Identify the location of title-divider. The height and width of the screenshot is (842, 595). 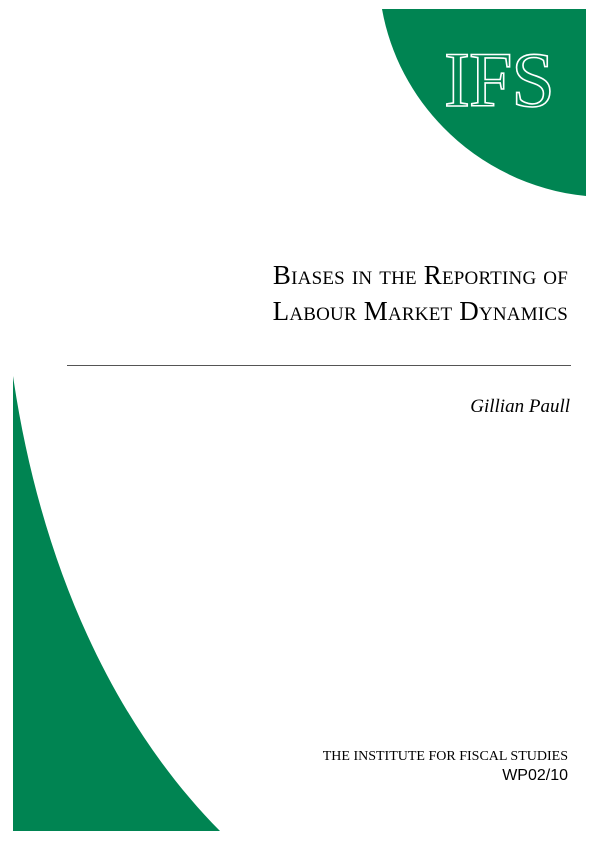
(319, 365).